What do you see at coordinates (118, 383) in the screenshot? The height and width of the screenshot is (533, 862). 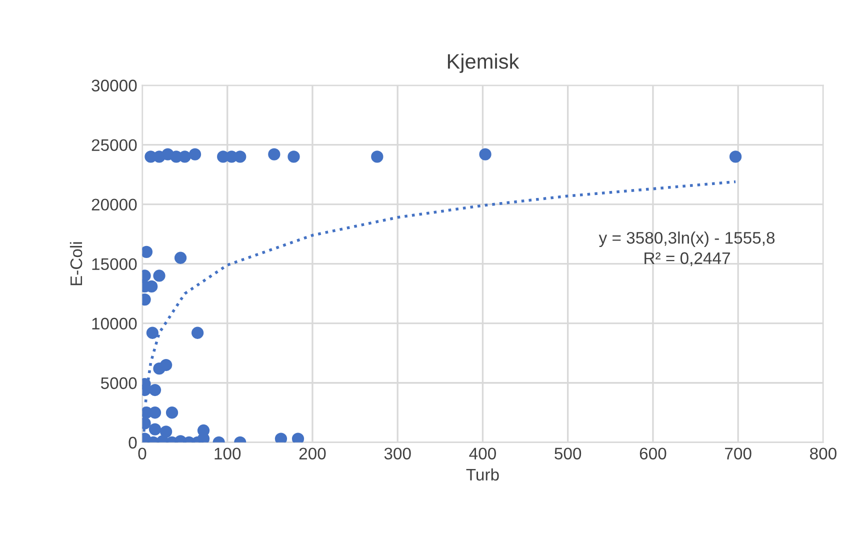 I see `y-tick-label: 5000` at bounding box center [118, 383].